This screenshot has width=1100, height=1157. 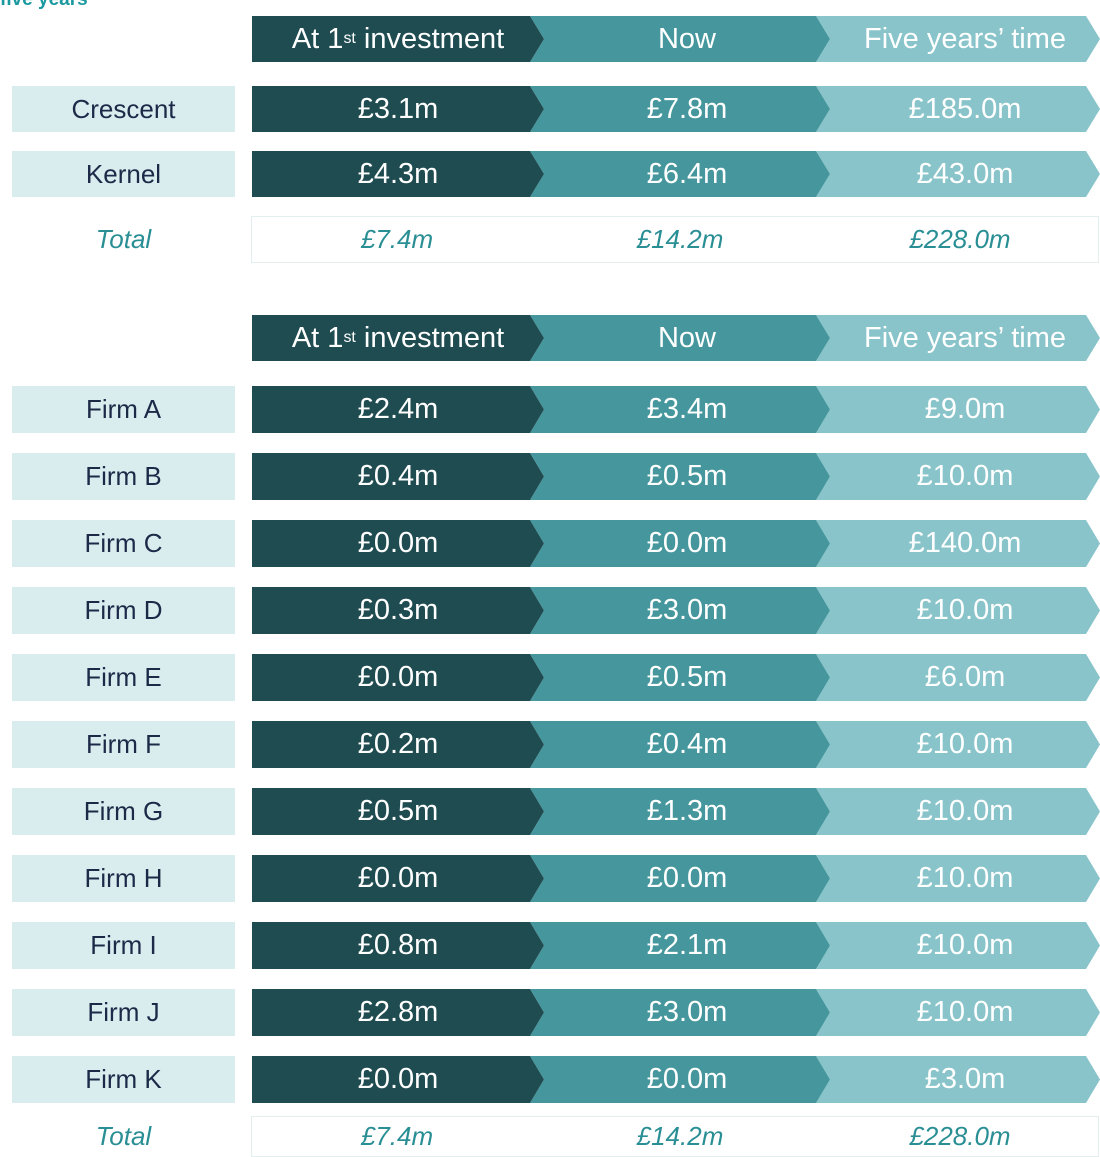 I want to click on row-label: Kernel, so click(x=123, y=174).